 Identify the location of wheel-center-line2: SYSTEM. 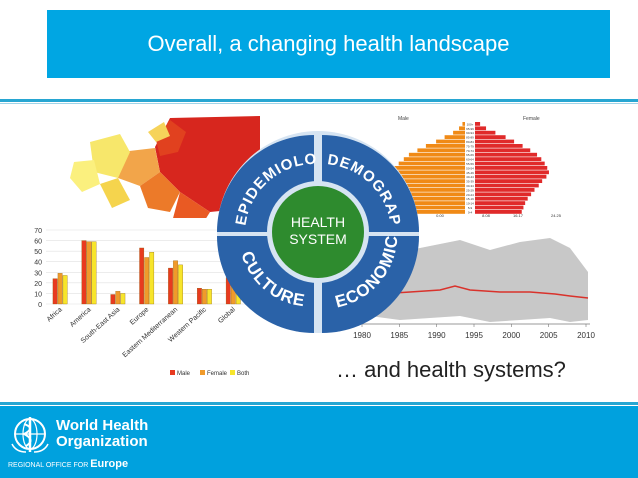
(318, 239).